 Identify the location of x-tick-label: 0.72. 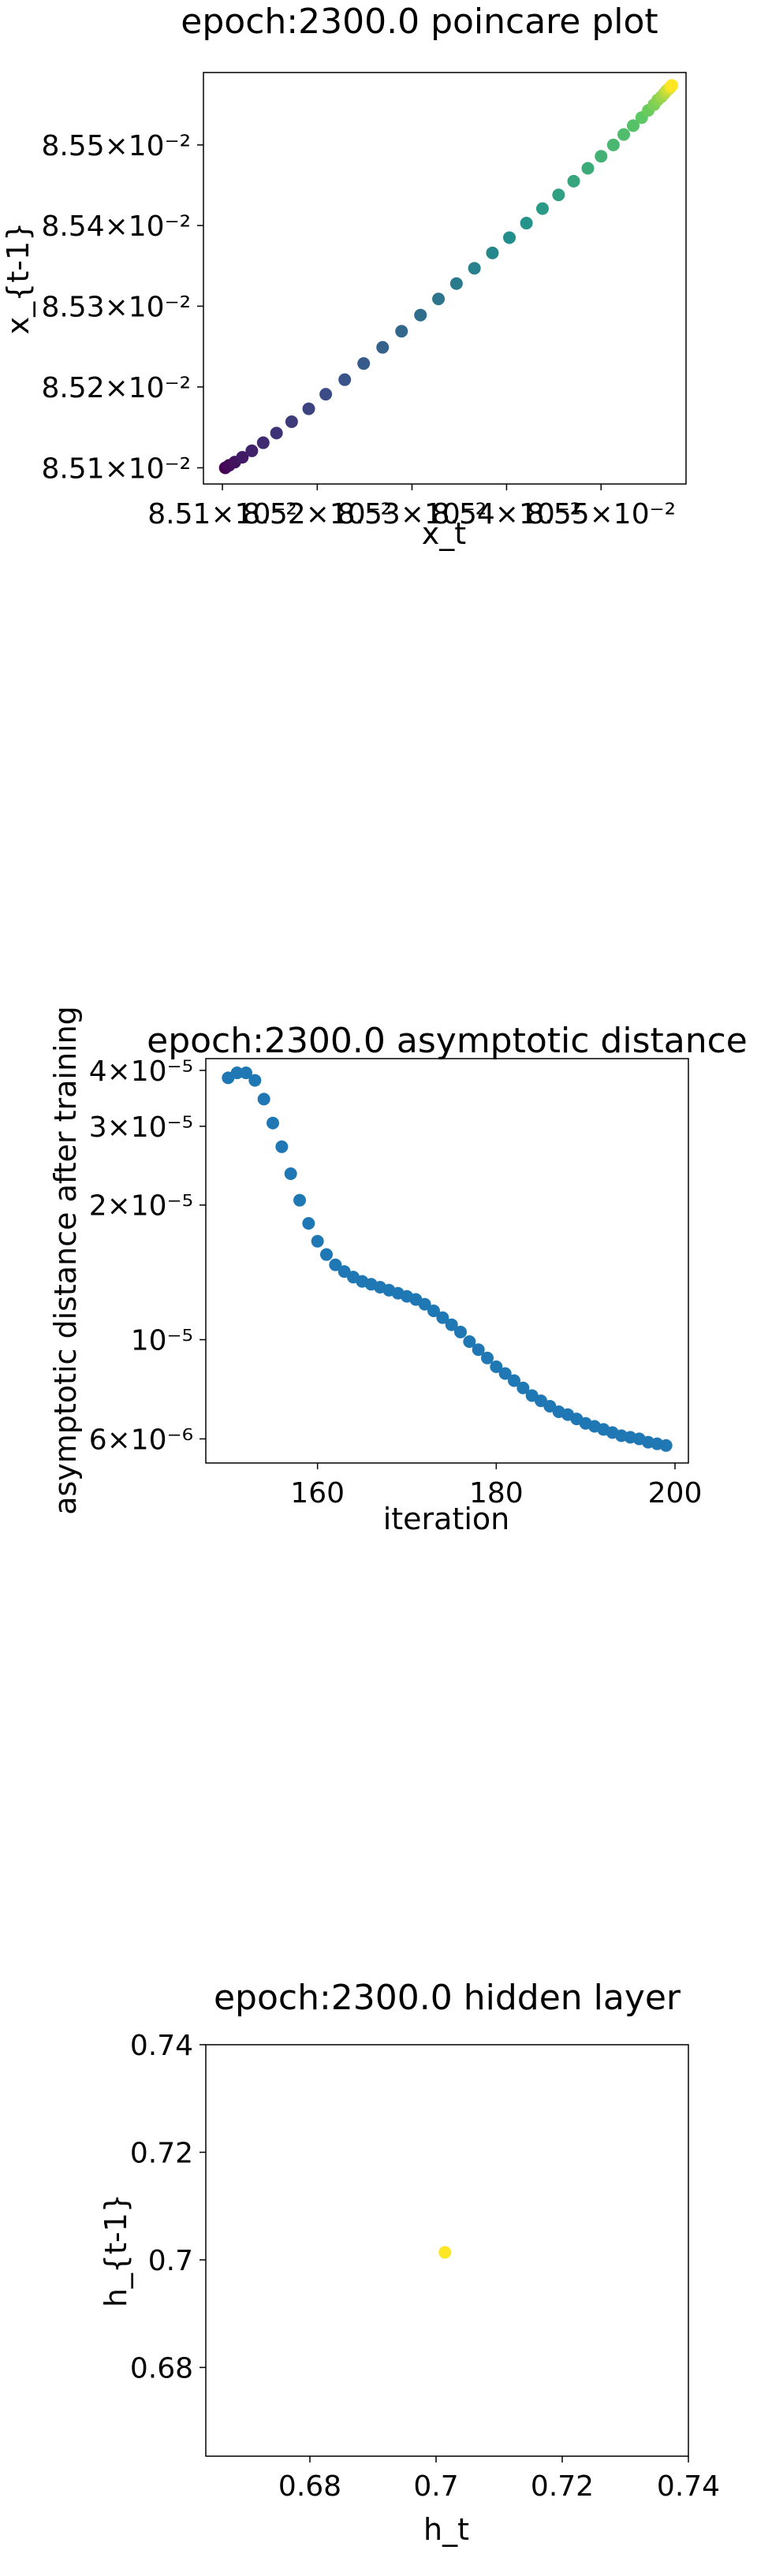
(562, 2486).